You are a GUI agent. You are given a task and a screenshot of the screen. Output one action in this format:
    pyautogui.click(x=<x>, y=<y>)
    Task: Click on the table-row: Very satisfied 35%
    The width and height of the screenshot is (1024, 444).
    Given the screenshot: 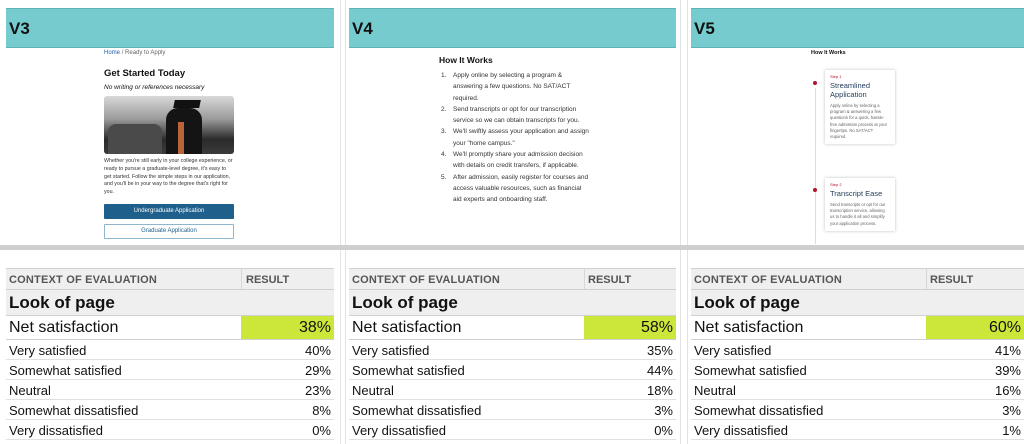 What is the action you would take?
    pyautogui.click(x=512, y=350)
    